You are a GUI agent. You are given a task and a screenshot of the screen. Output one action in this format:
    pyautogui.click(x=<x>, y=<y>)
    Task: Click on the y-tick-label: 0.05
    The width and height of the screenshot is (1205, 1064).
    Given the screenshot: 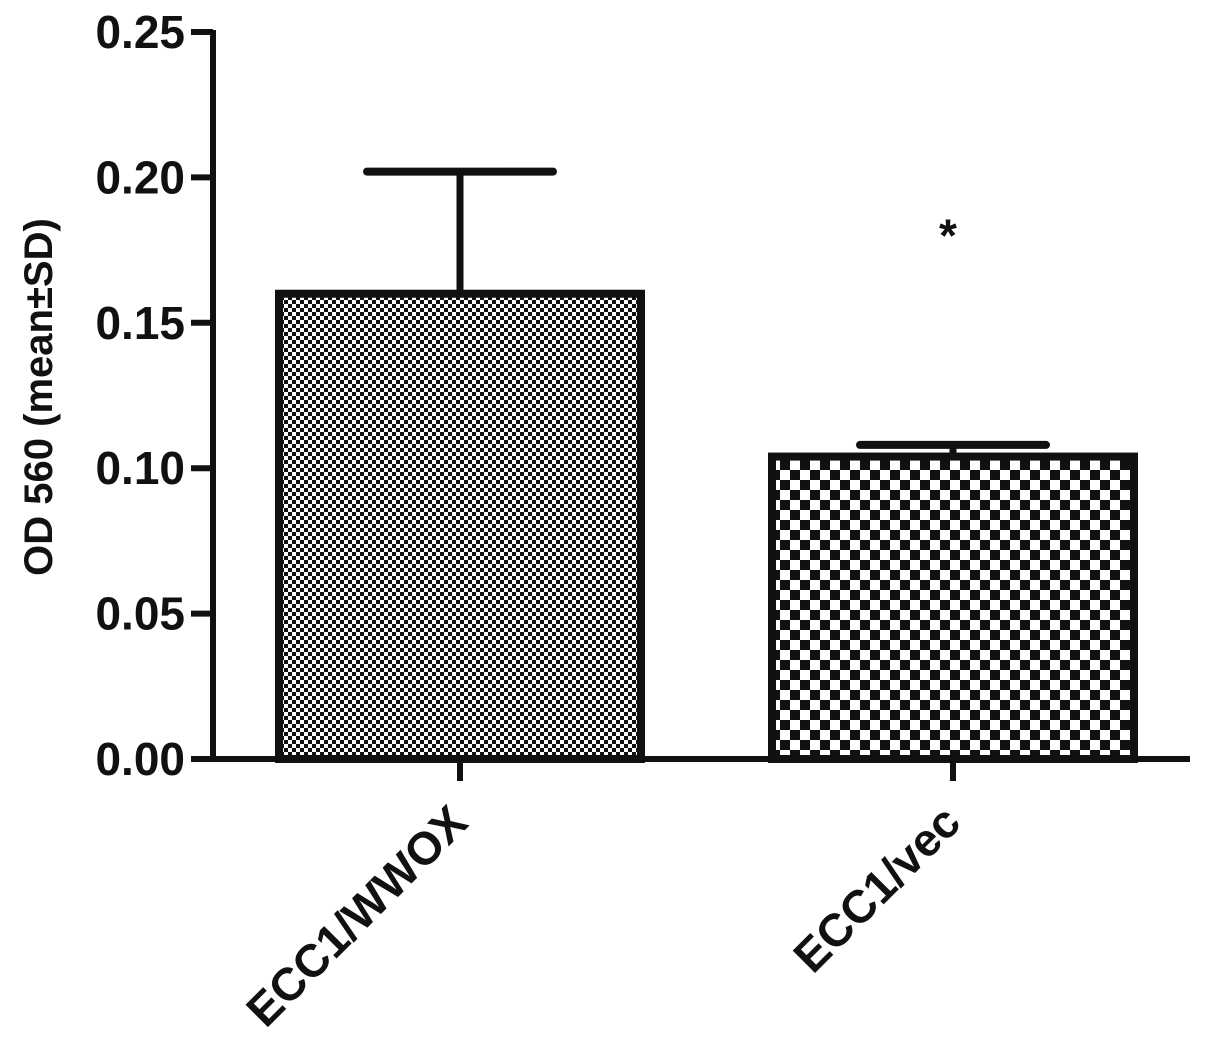 What is the action you would take?
    pyautogui.click(x=140, y=614)
    